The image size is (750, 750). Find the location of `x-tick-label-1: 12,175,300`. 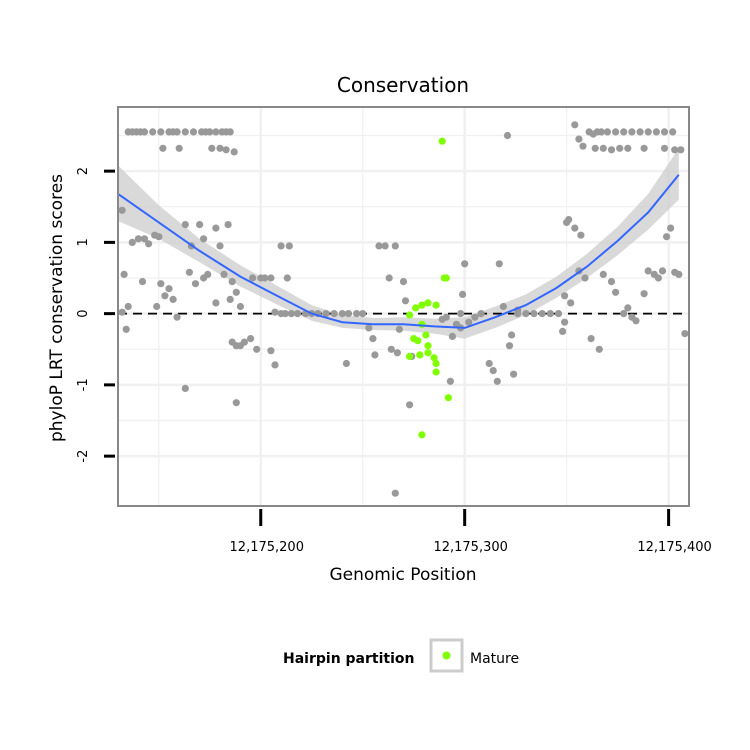

x-tick-label-1: 12,175,300 is located at coordinates (470, 547).